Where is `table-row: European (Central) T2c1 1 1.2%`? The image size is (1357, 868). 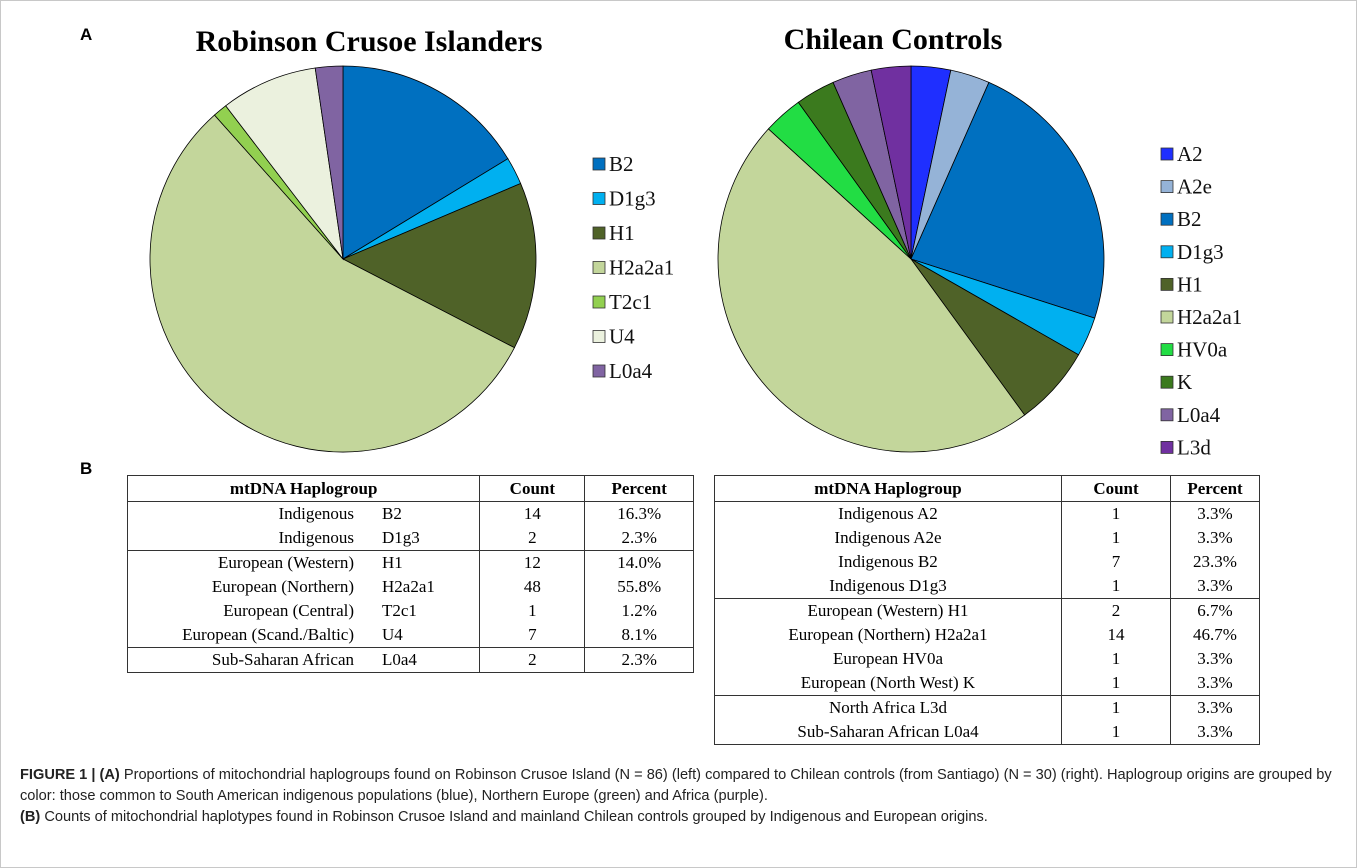 table-row: European (Central) T2c1 1 1.2% is located at coordinates (410, 611).